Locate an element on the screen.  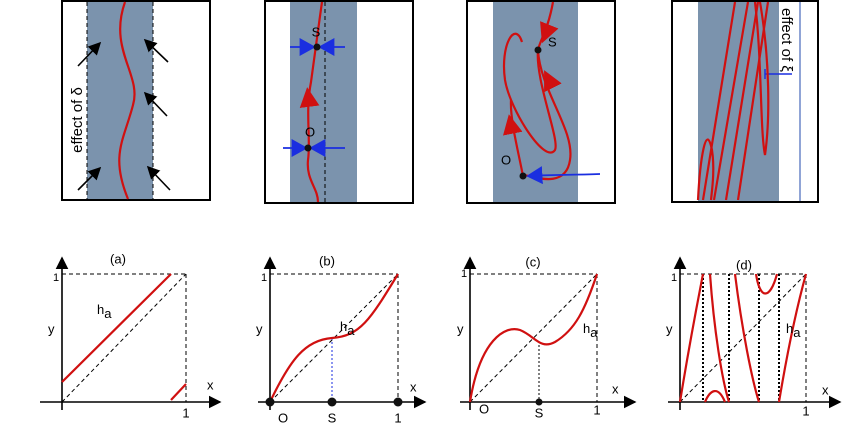
top-panel: effect of ξ is located at coordinates (745, 101).